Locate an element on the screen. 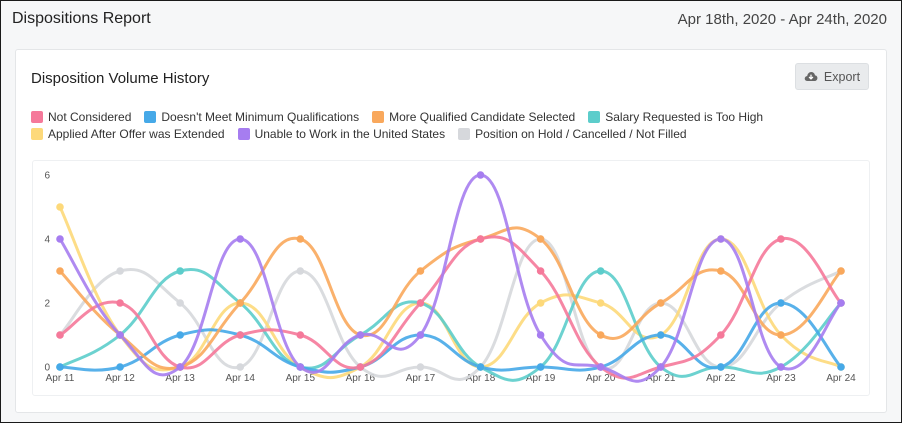 The image size is (902, 423). page-title: Dispositions Report is located at coordinates (81, 18).